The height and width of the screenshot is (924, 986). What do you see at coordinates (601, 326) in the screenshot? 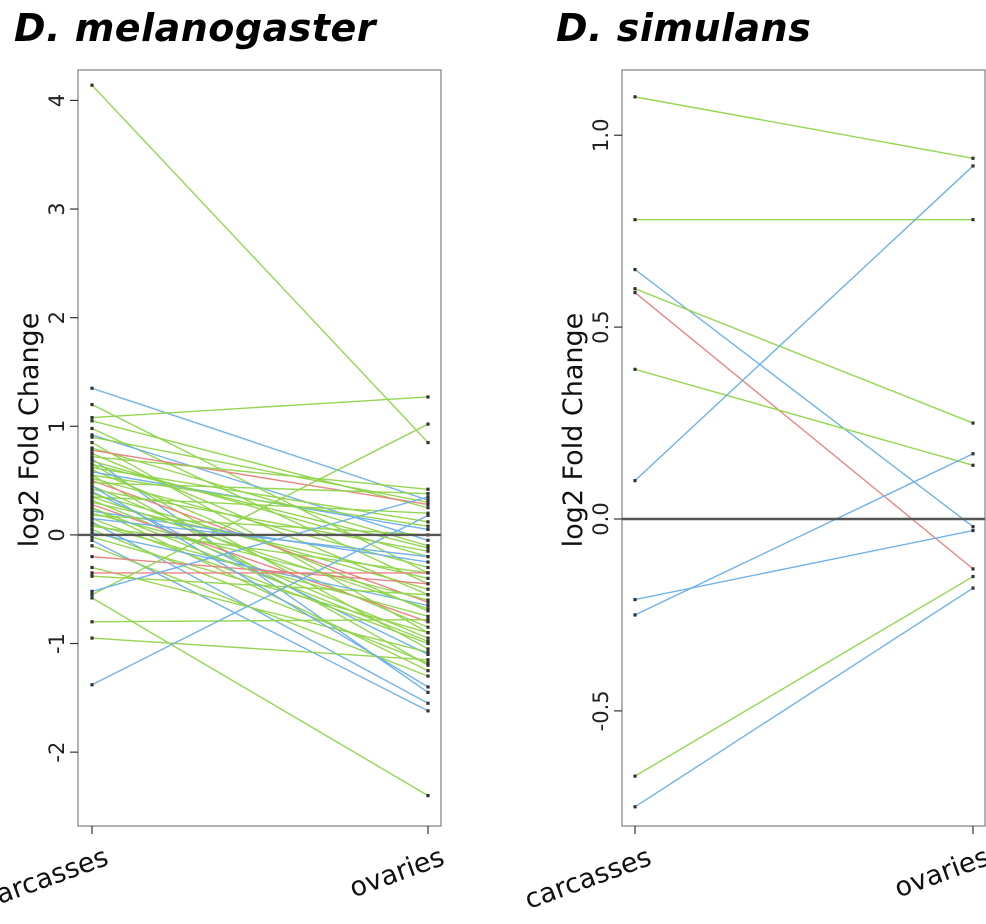
I see `y-tick-label: 0.5` at bounding box center [601, 326].